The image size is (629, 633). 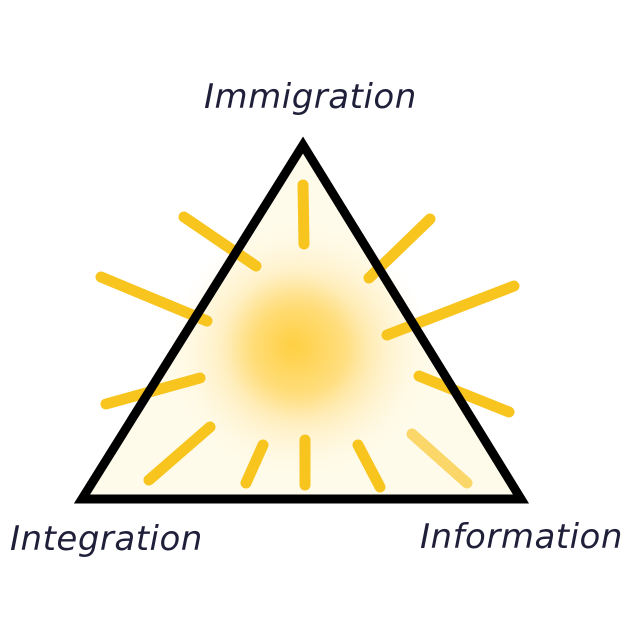 What do you see at coordinates (310, 97) in the screenshot?
I see `label-immigration: Immigration` at bounding box center [310, 97].